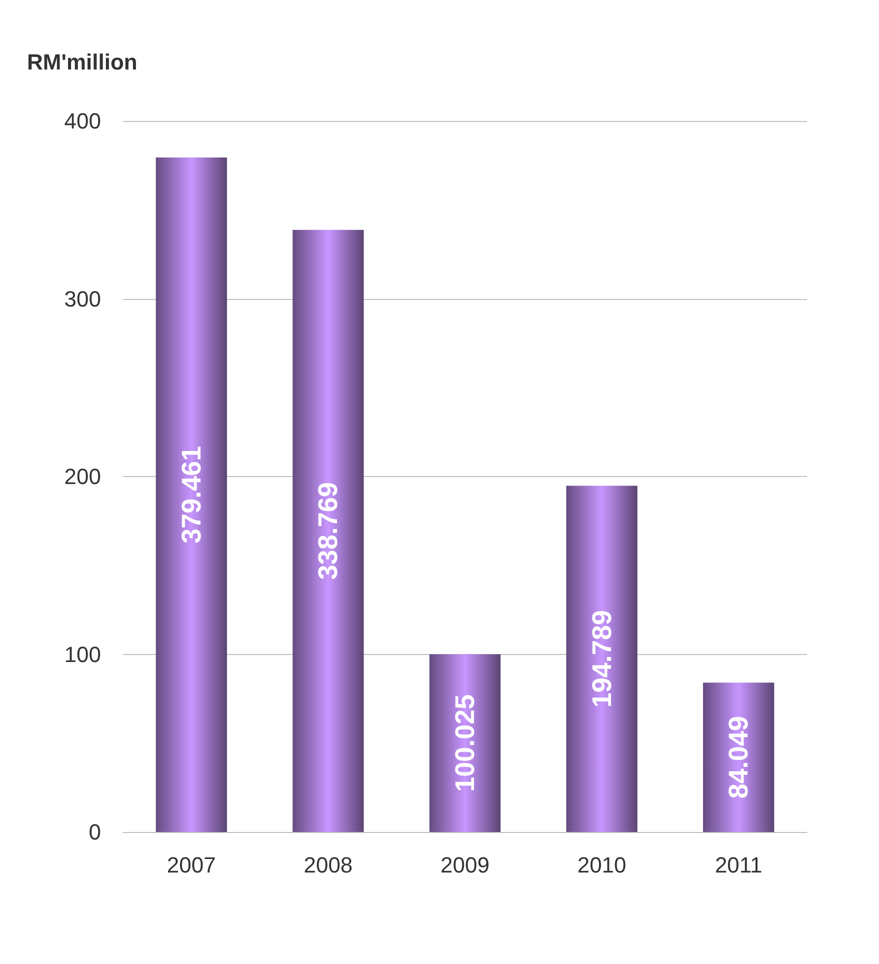 The width and height of the screenshot is (879, 964). Describe the element at coordinates (82, 299) in the screenshot. I see `y-tick-label: 300` at that location.